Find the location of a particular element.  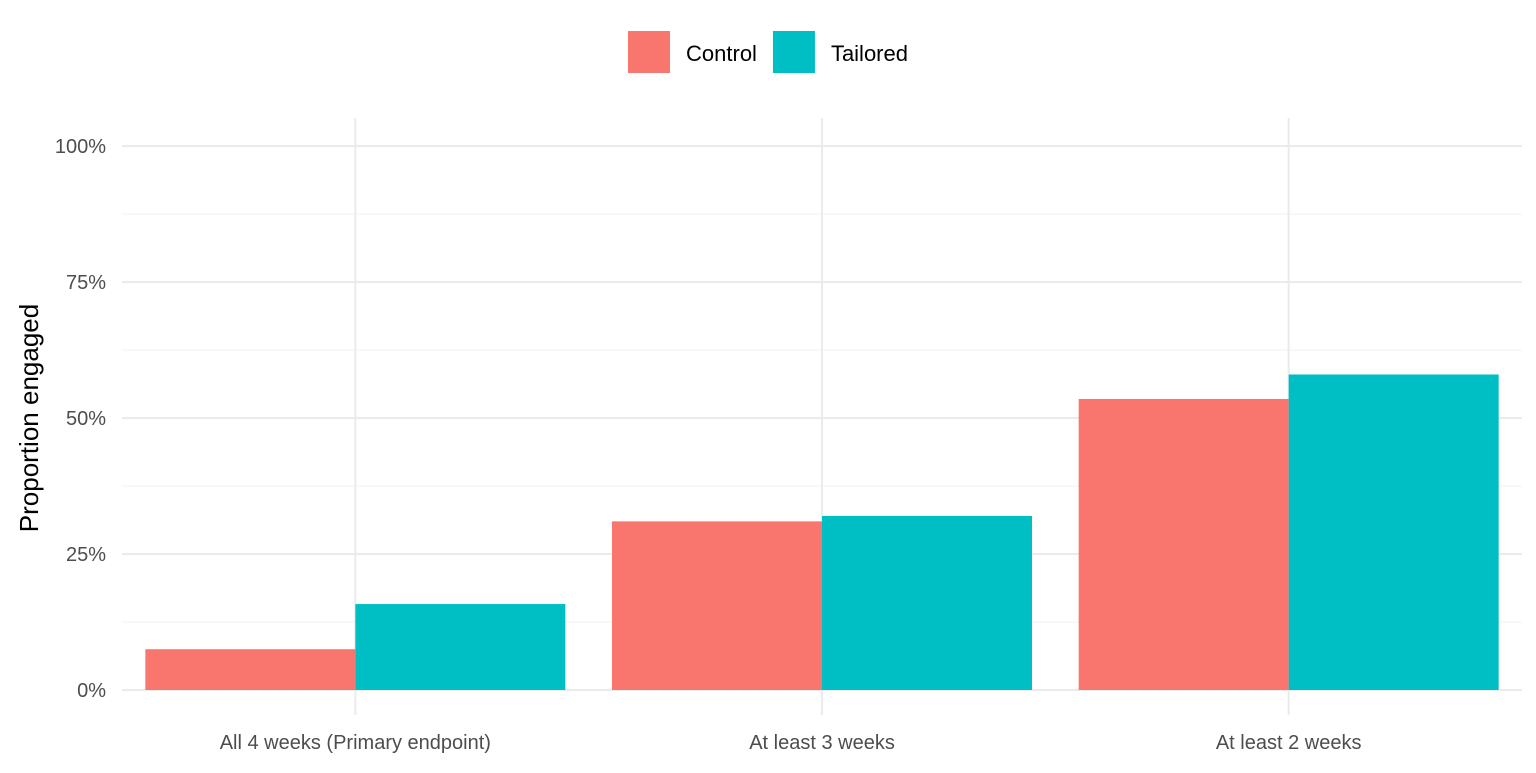

y-tick-label: 0% is located at coordinates (91, 691).